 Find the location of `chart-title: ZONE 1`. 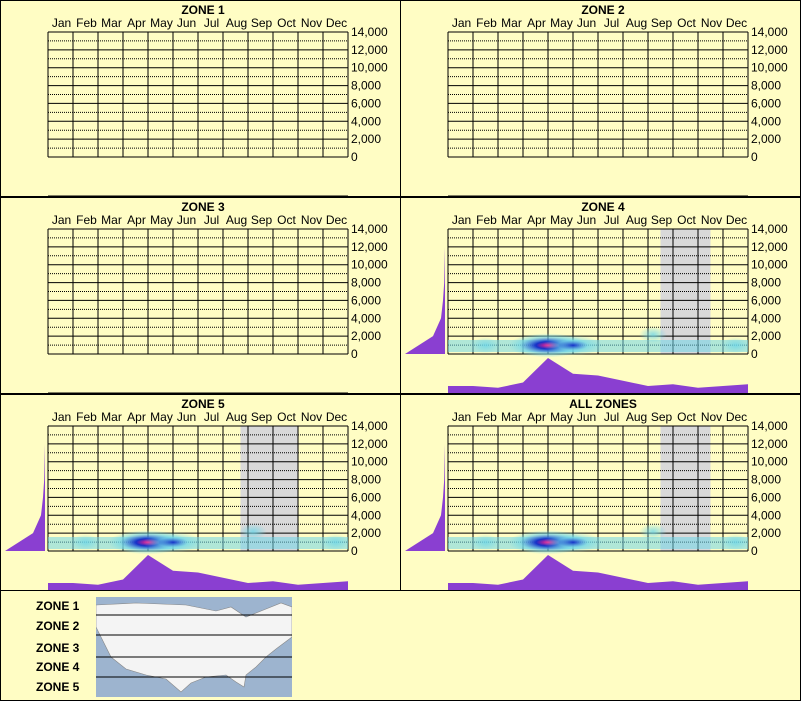

chart-title: ZONE 1 is located at coordinates (203, 10).